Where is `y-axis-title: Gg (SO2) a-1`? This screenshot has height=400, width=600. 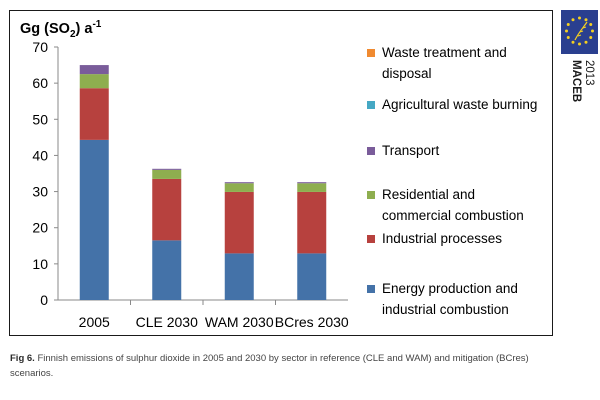
y-axis-title: Gg (SO2) a-1 is located at coordinates (61, 29).